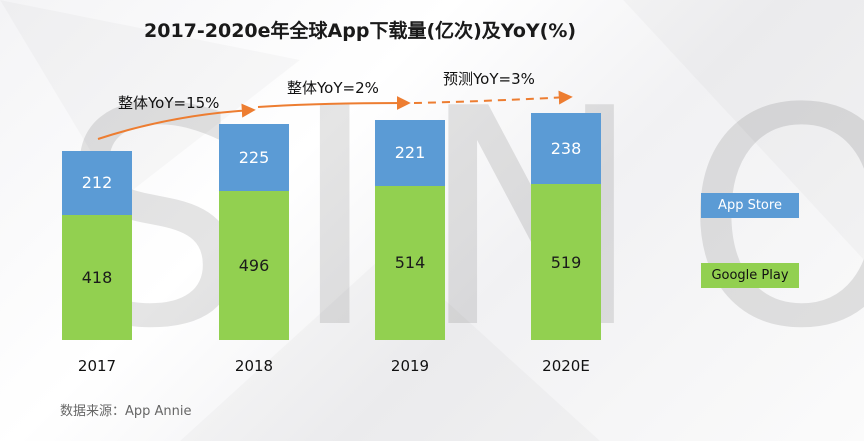 Image resolution: width=864 pixels, height=441 pixels. Describe the element at coordinates (493, 97) in the screenshot. I see `trend-arrow-2019-2020e` at that location.